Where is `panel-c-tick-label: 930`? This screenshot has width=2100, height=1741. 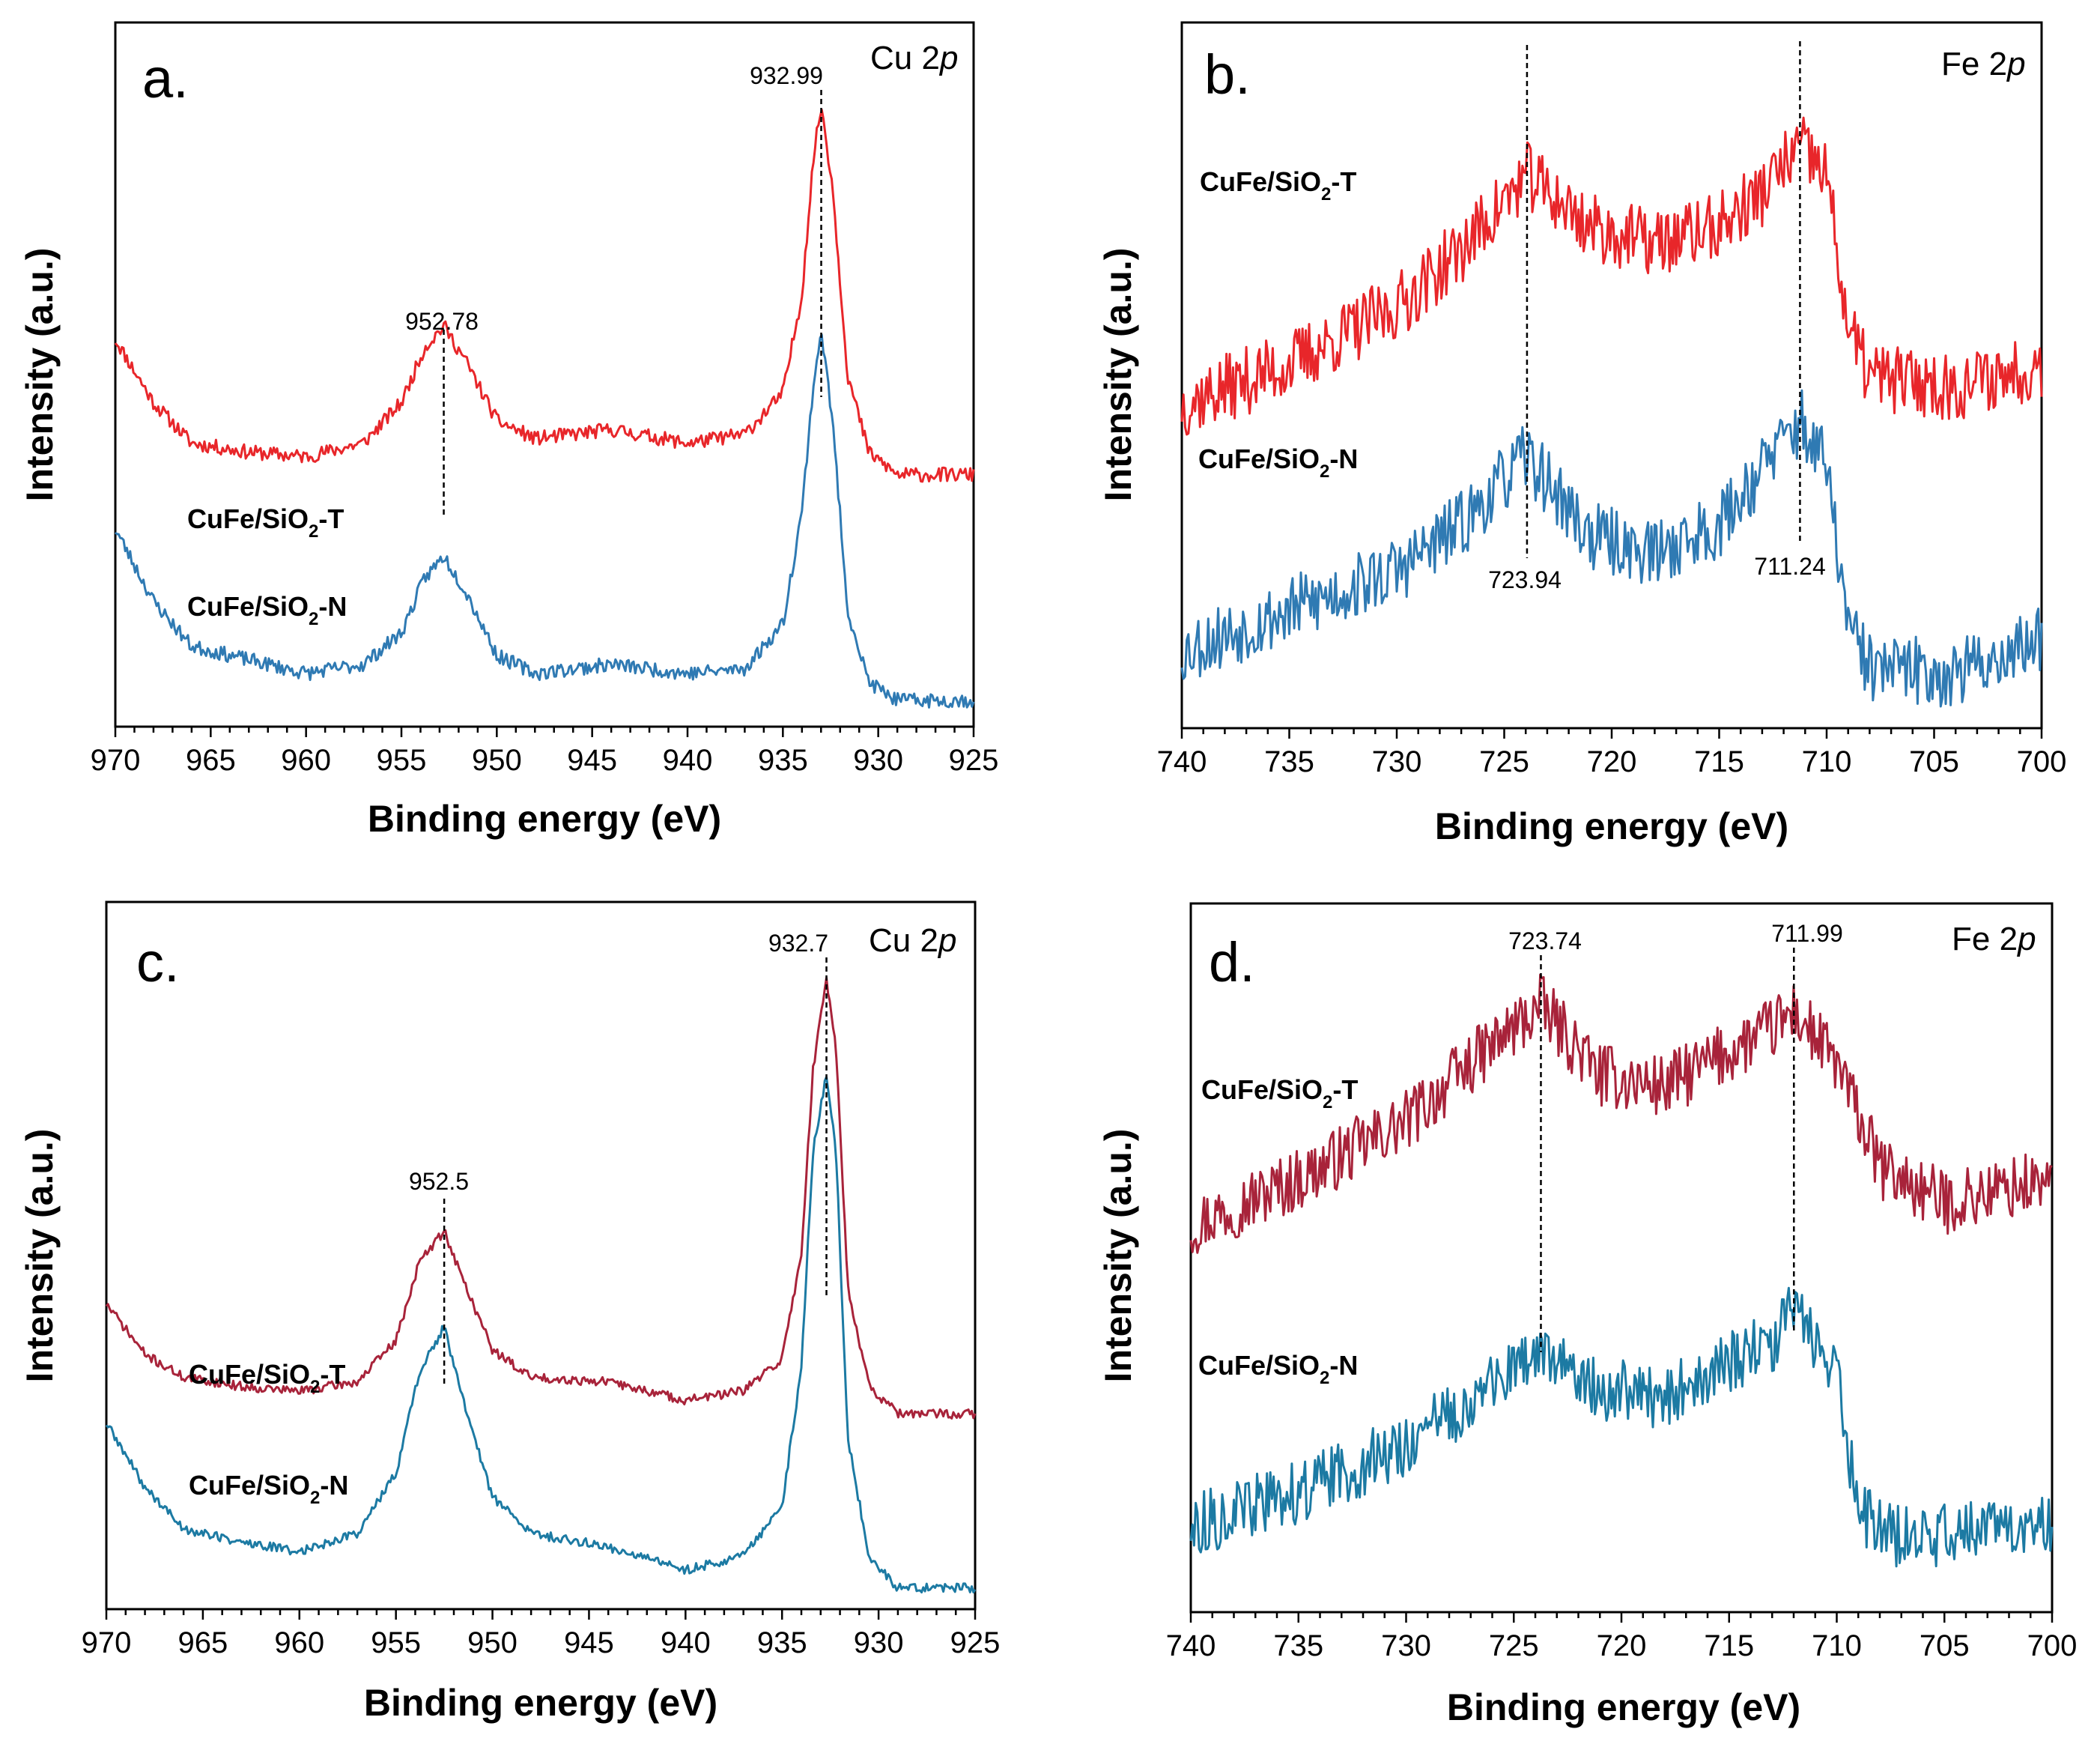 panel-c-tick-label: 930 is located at coordinates (879, 1643).